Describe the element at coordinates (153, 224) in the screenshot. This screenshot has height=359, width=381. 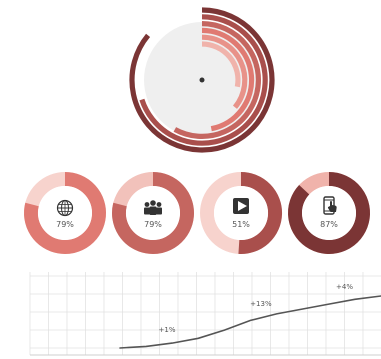
I see `donut-people-label: 79%` at that location.